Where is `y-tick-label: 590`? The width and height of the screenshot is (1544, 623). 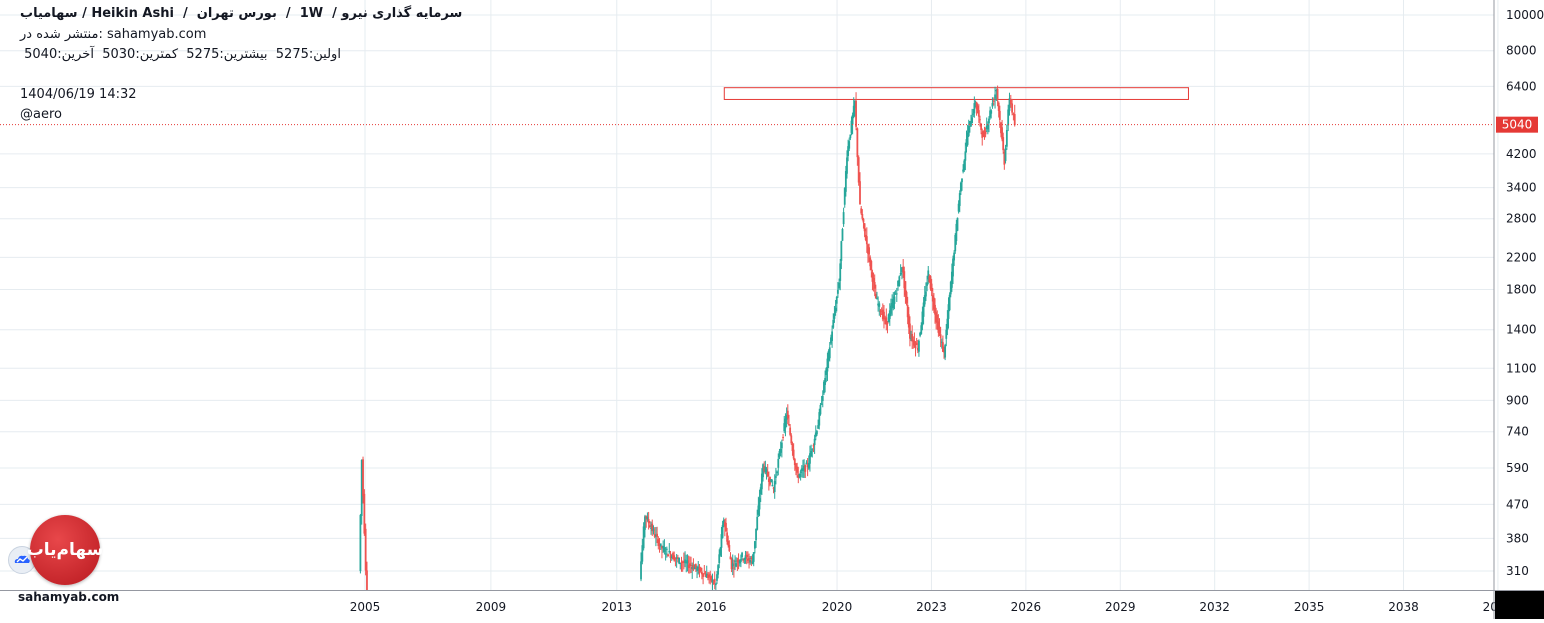
y-tick-label: 590 is located at coordinates (1517, 468).